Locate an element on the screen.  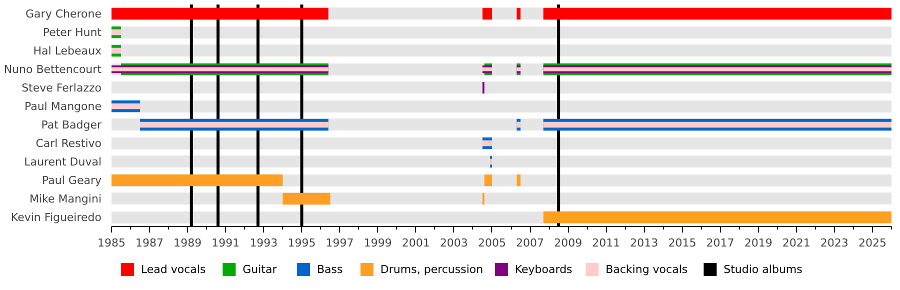
x-tick-label: 1991 is located at coordinates (226, 243).